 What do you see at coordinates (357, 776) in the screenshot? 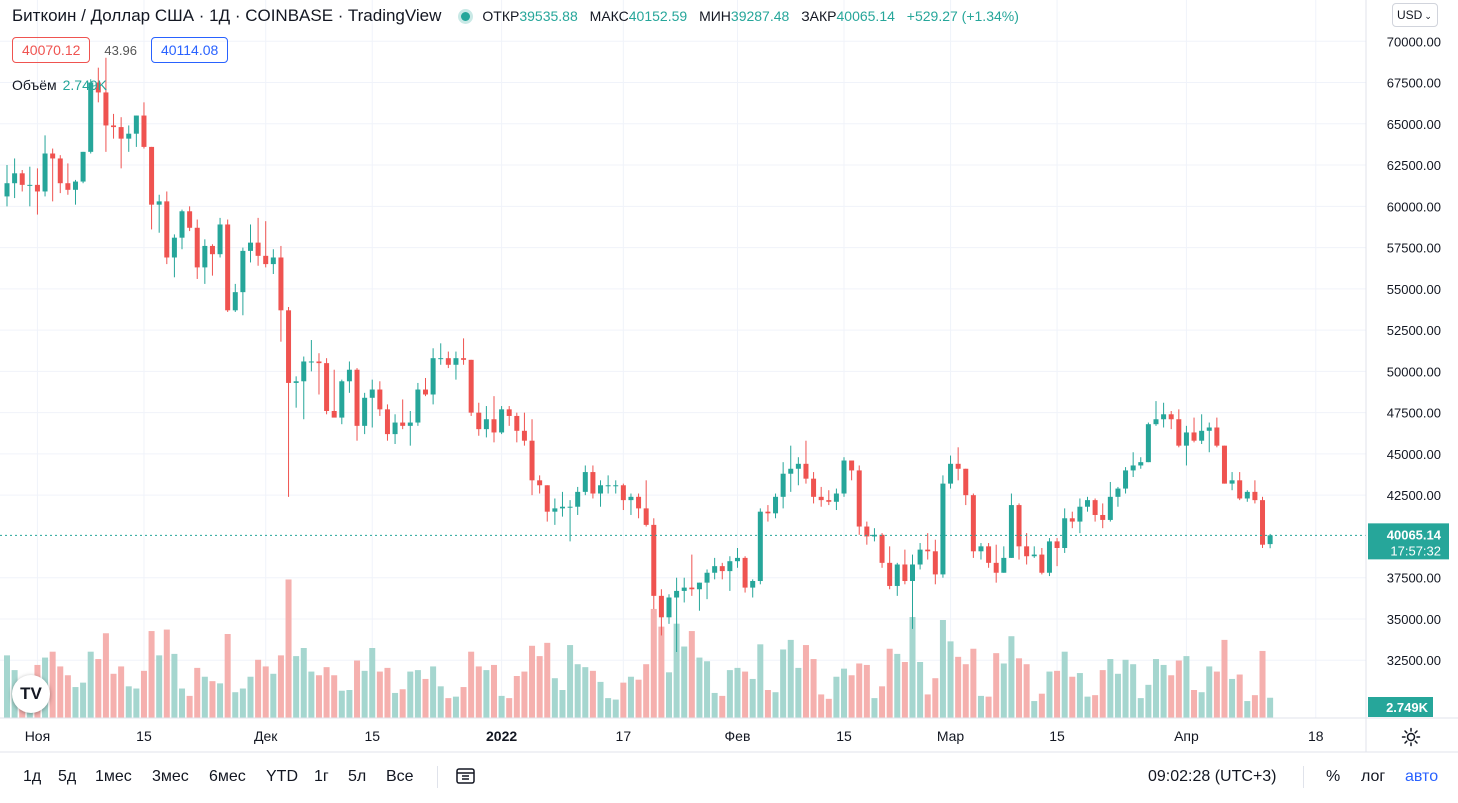
I see `range-5y-button: 5л` at bounding box center [357, 776].